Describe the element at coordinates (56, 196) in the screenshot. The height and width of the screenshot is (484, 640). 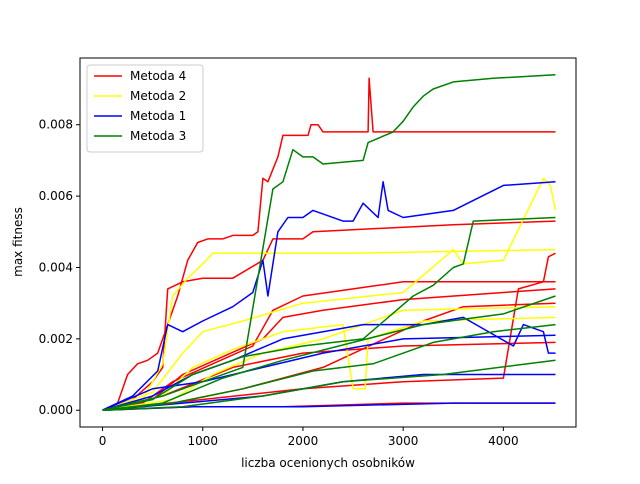
I see `y-tick-label: 0.006` at that location.